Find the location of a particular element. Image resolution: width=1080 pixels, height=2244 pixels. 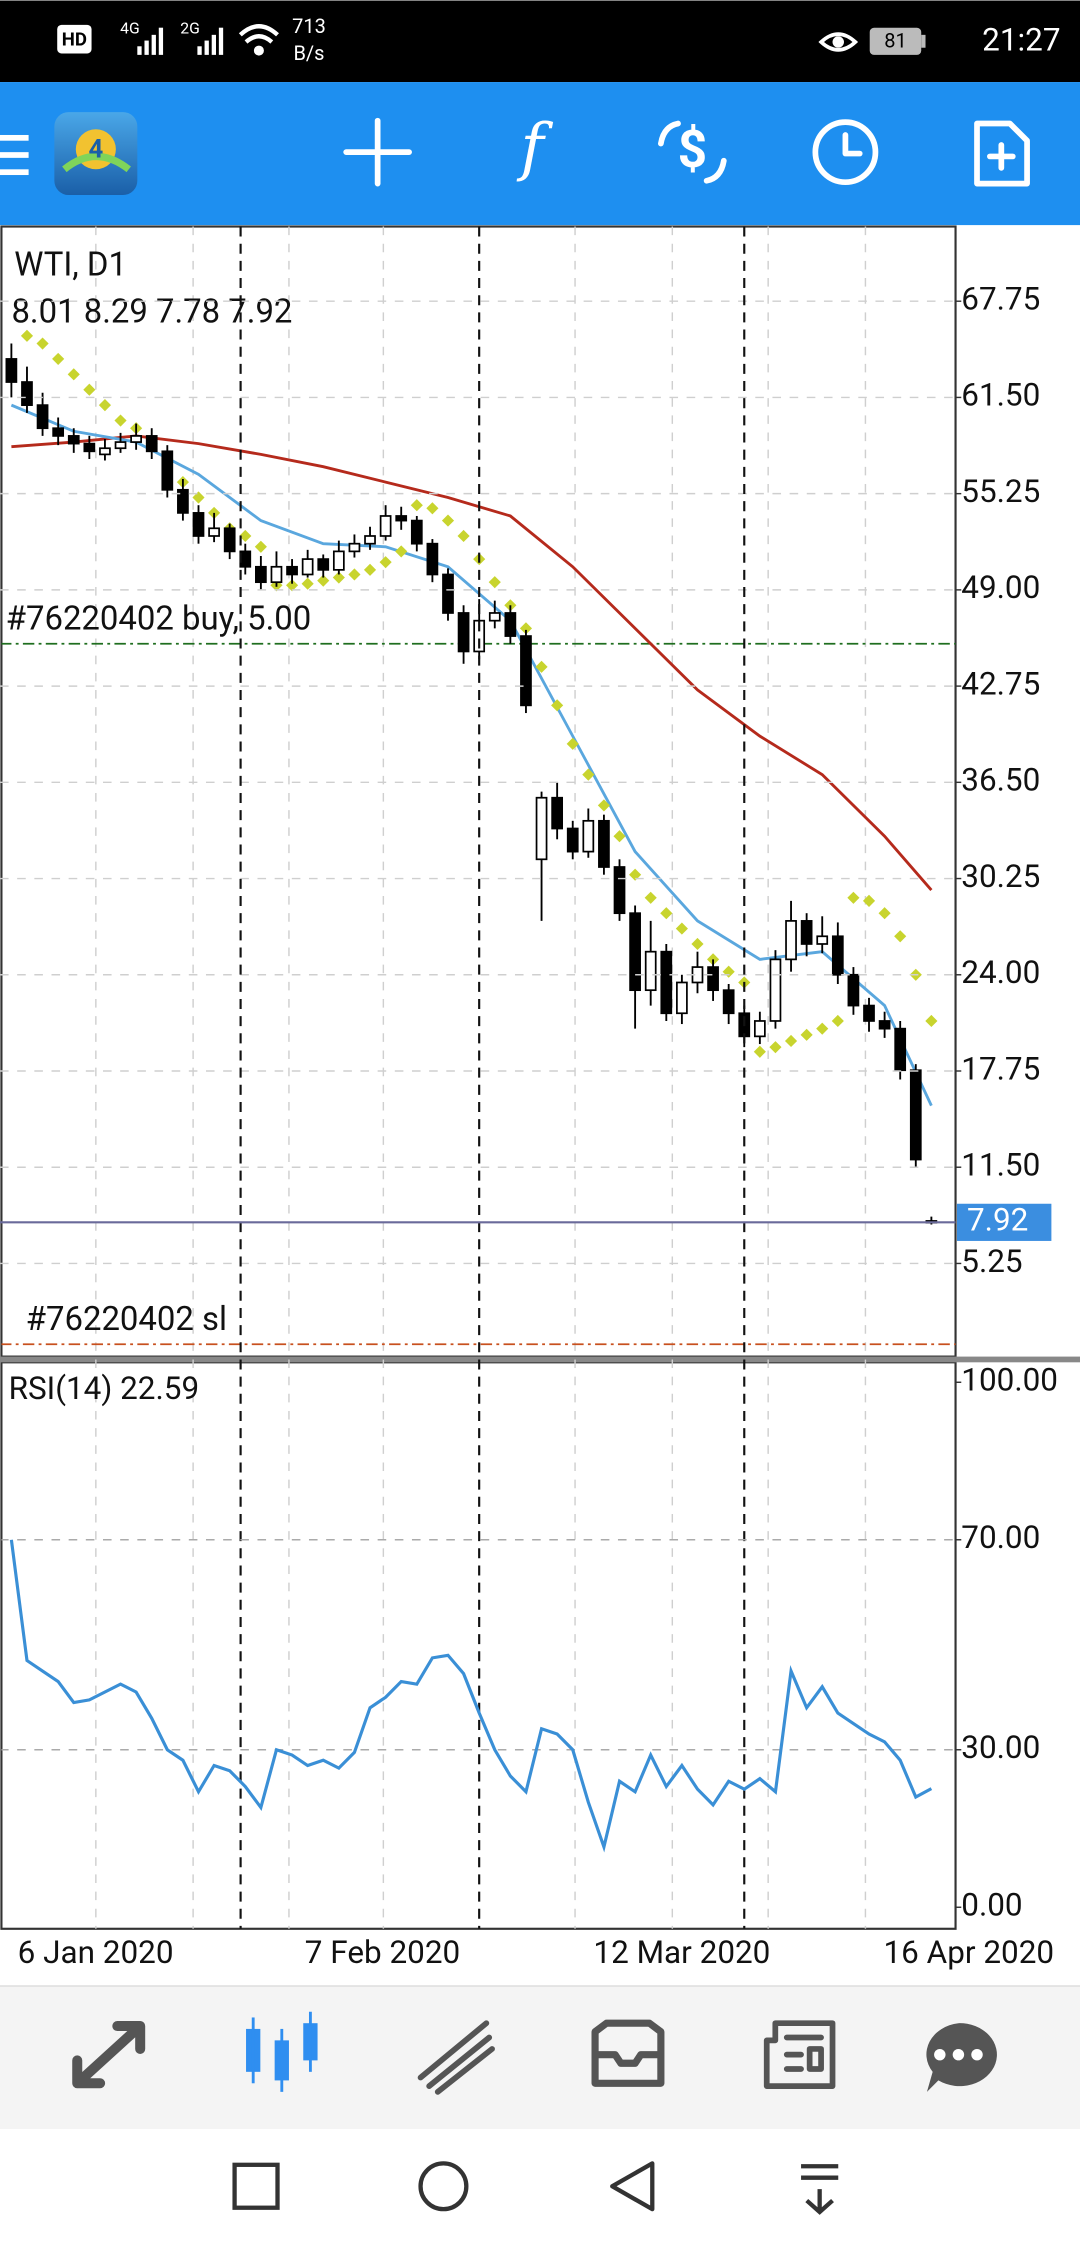

net1-label: 4G is located at coordinates (130, 27).